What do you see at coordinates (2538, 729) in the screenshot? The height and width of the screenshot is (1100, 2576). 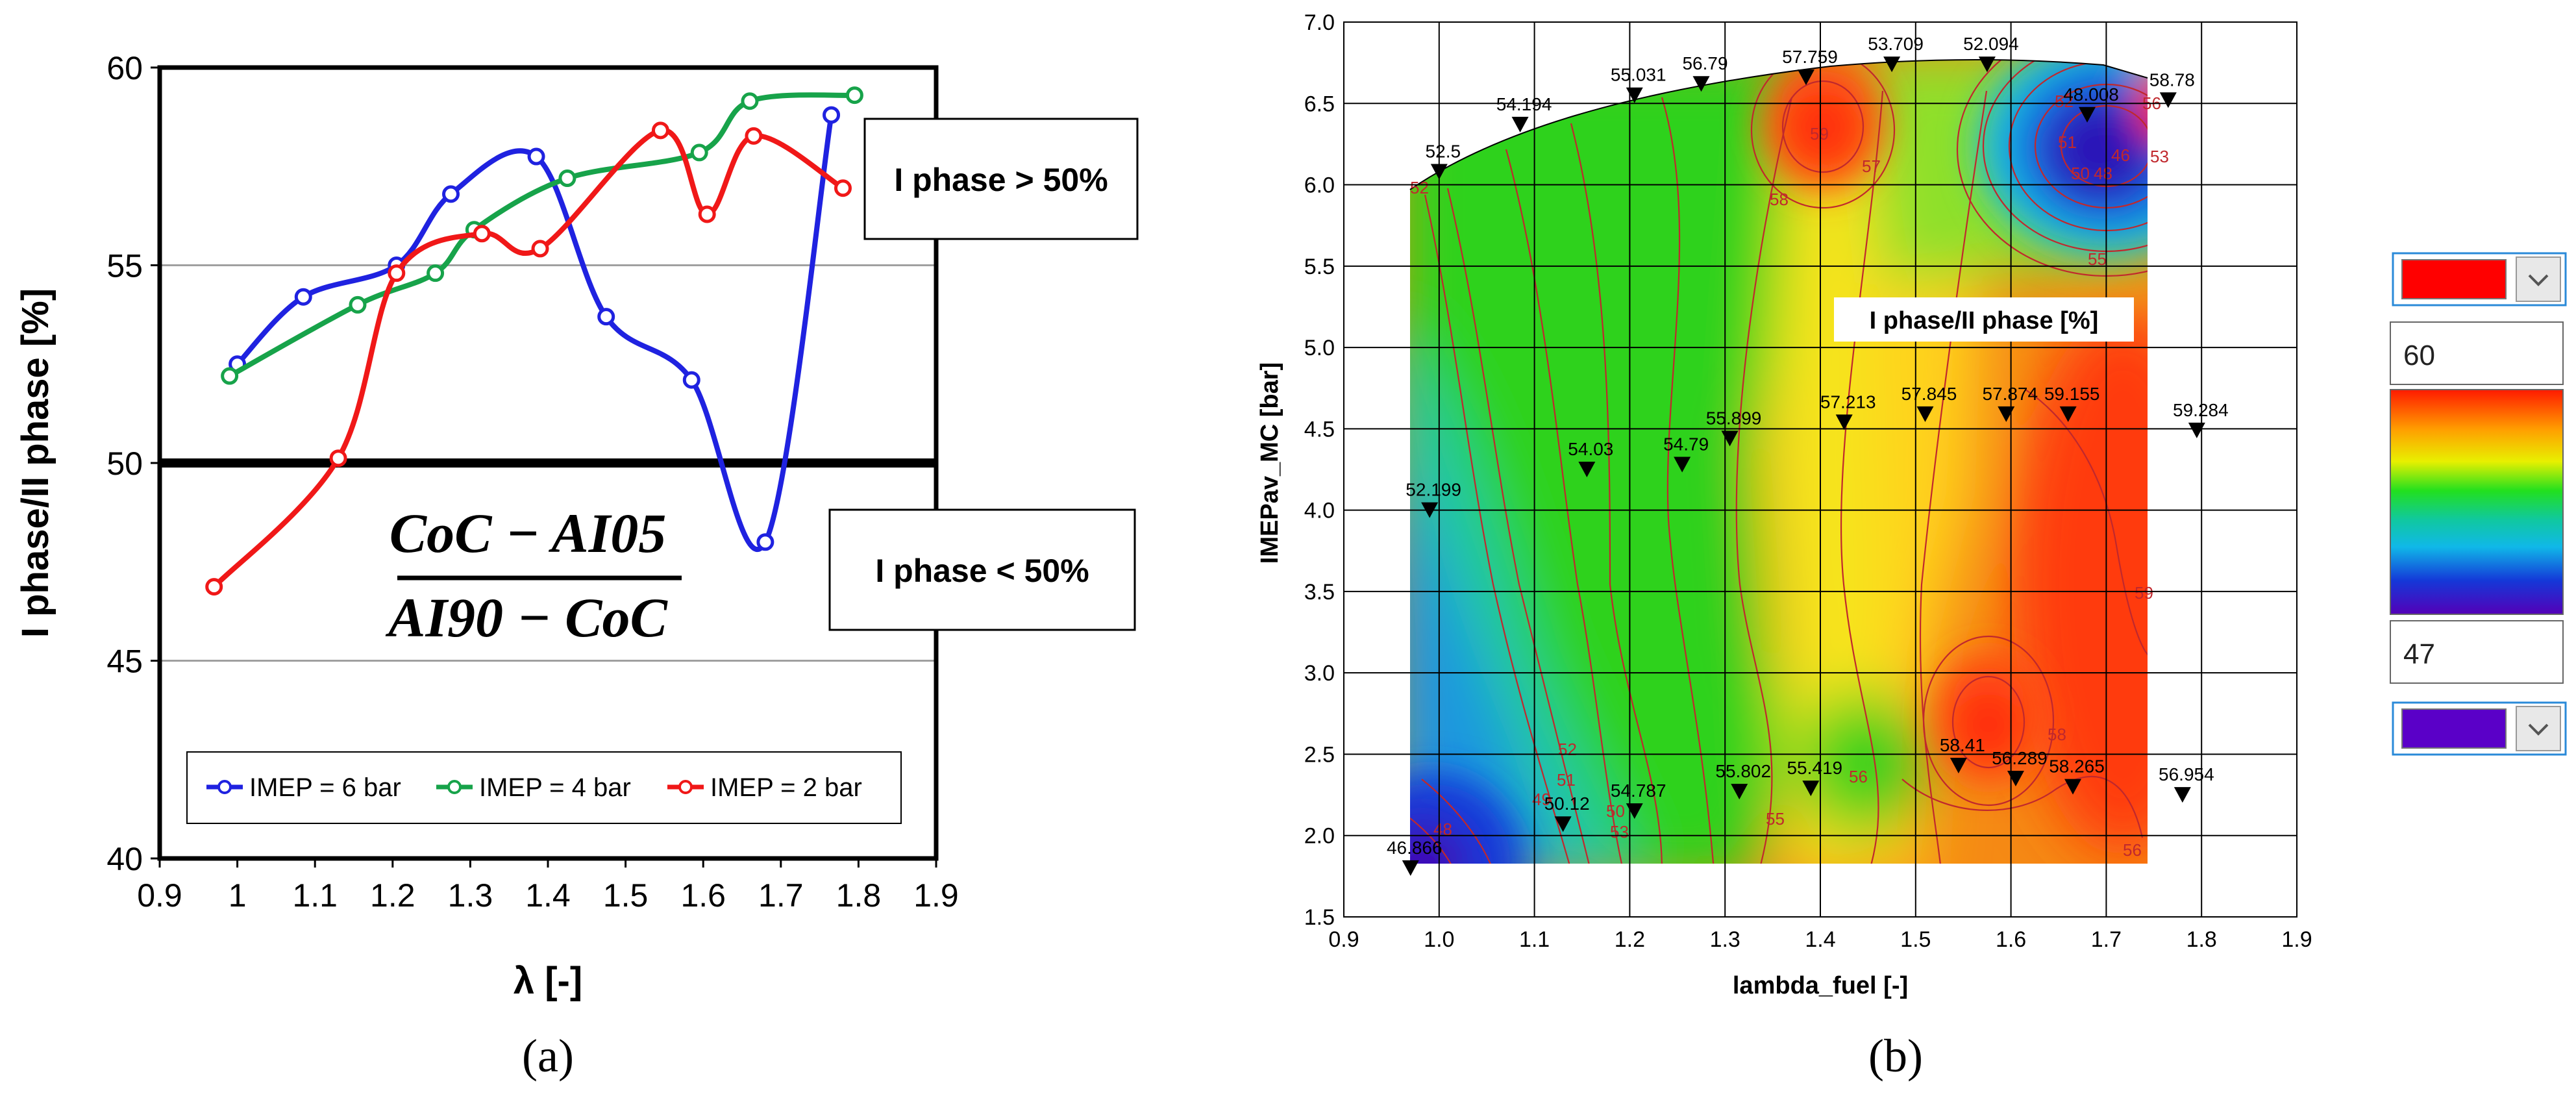 I see `min-dropdown-button` at bounding box center [2538, 729].